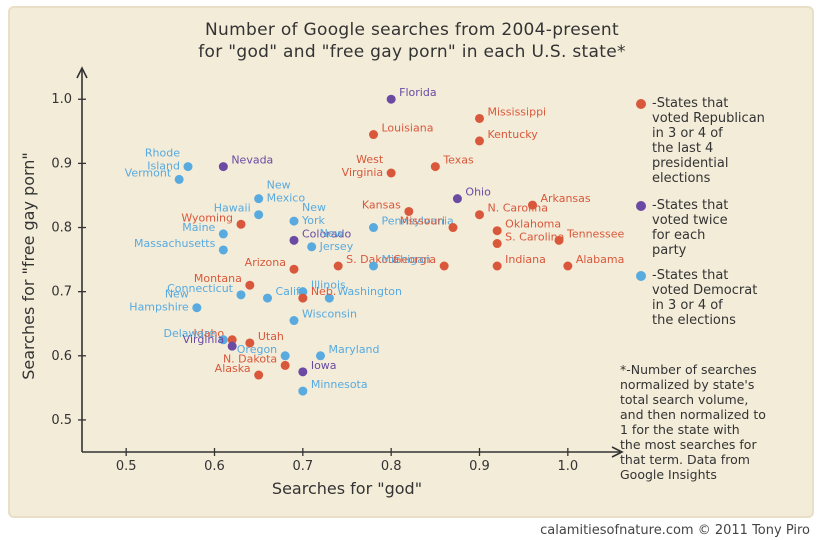  I want to click on point-label-virginia: Virginia, so click(203, 339).